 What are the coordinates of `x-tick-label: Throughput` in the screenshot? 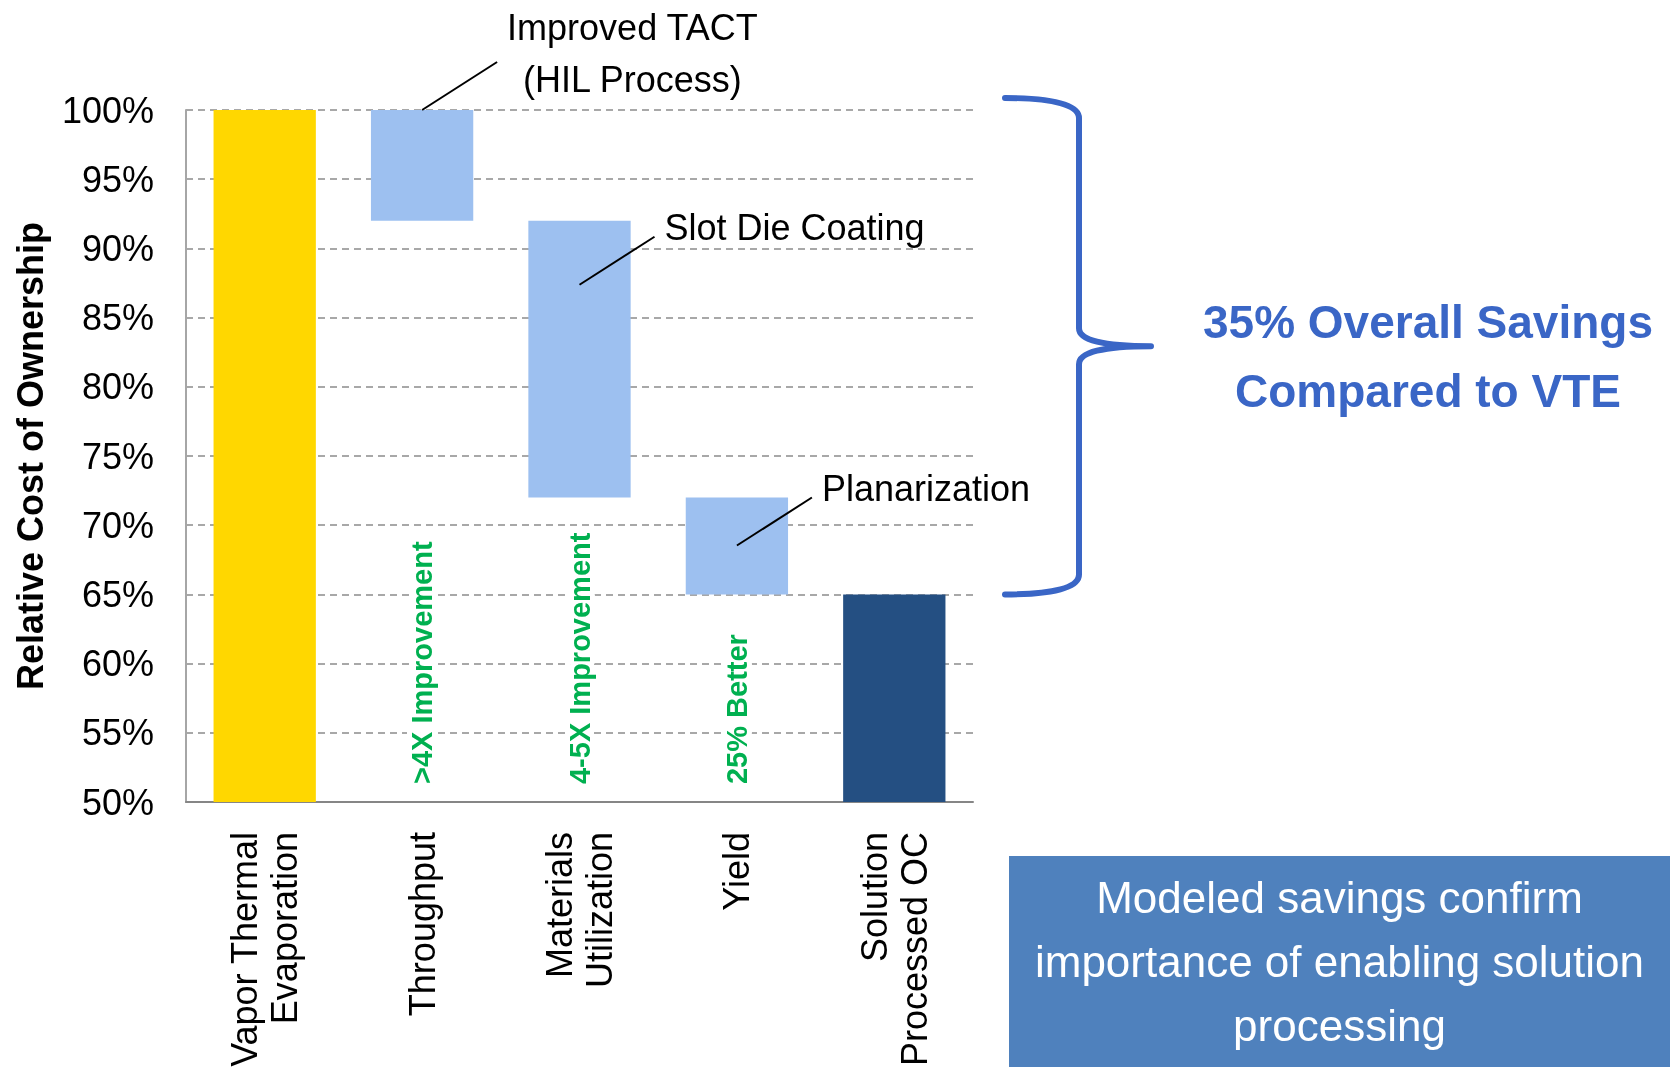 It's located at (422, 924).